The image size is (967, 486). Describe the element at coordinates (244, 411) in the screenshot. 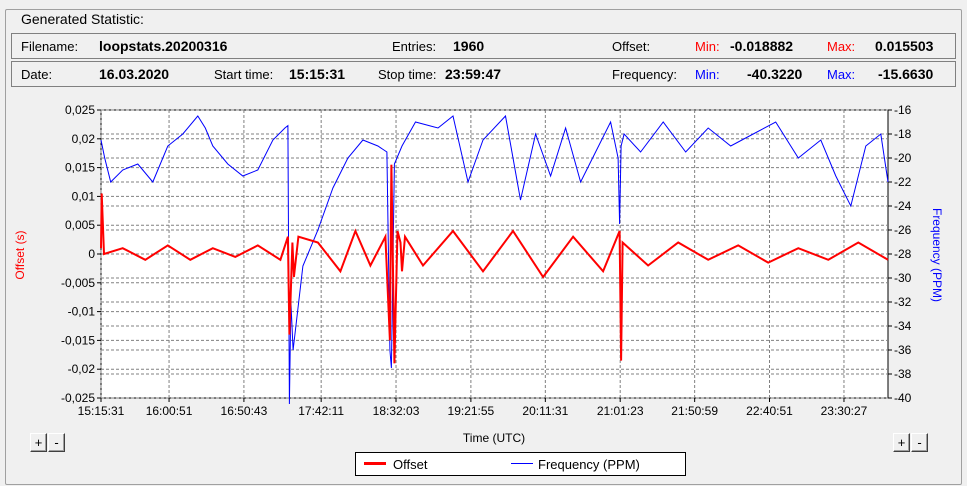

I see `x-tick-label: 16:50:43` at that location.